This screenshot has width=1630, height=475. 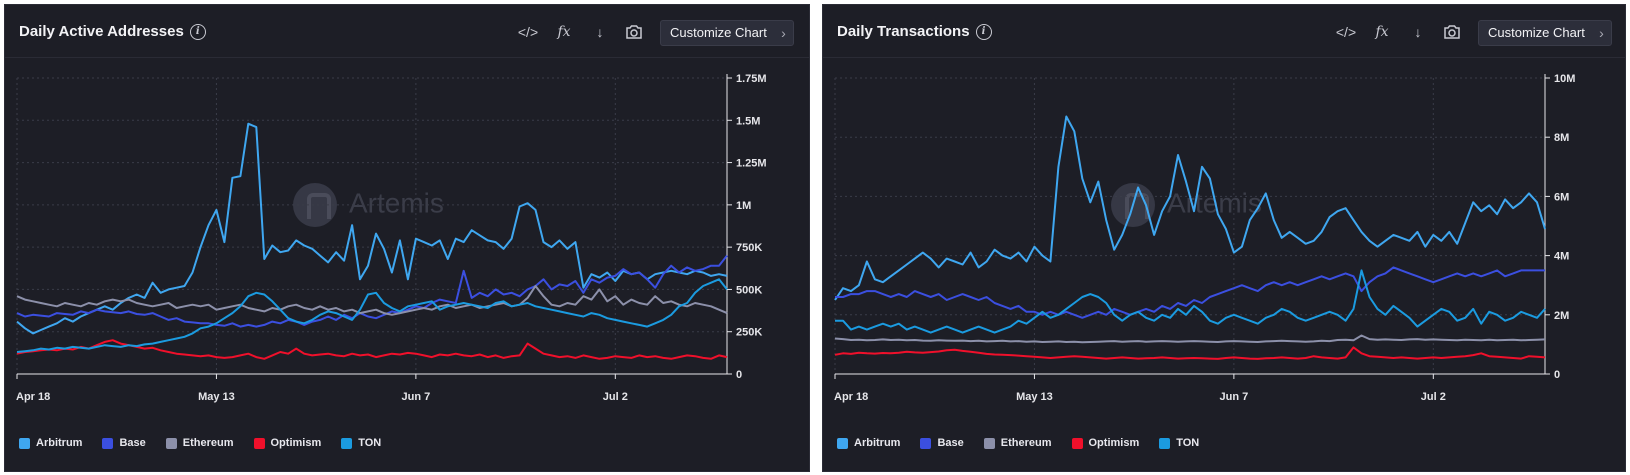 What do you see at coordinates (743, 206) in the screenshot?
I see `y-tick-label: 1M` at bounding box center [743, 206].